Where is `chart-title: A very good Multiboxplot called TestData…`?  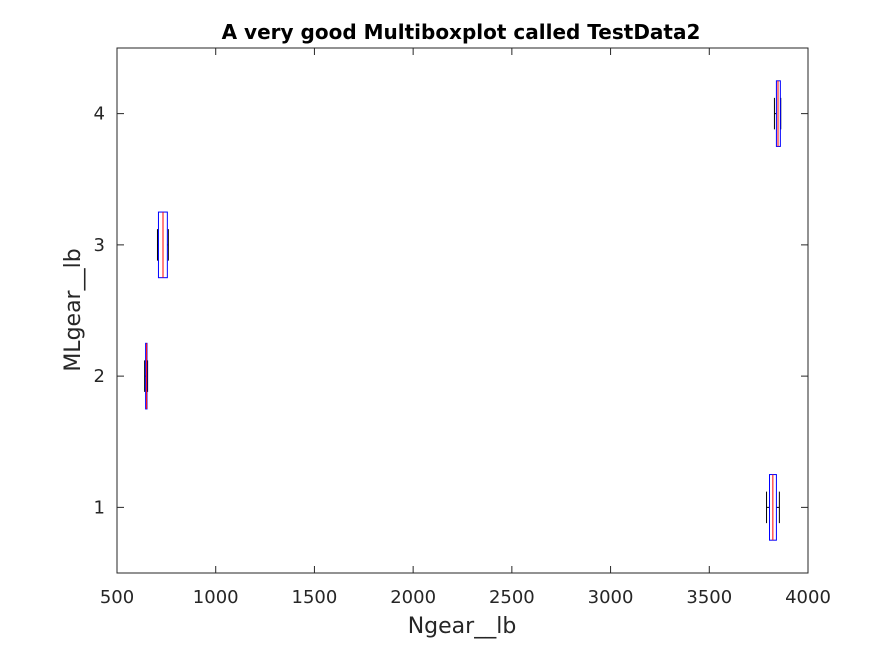 chart-title: A very good Multiboxplot called TestData… is located at coordinates (461, 32).